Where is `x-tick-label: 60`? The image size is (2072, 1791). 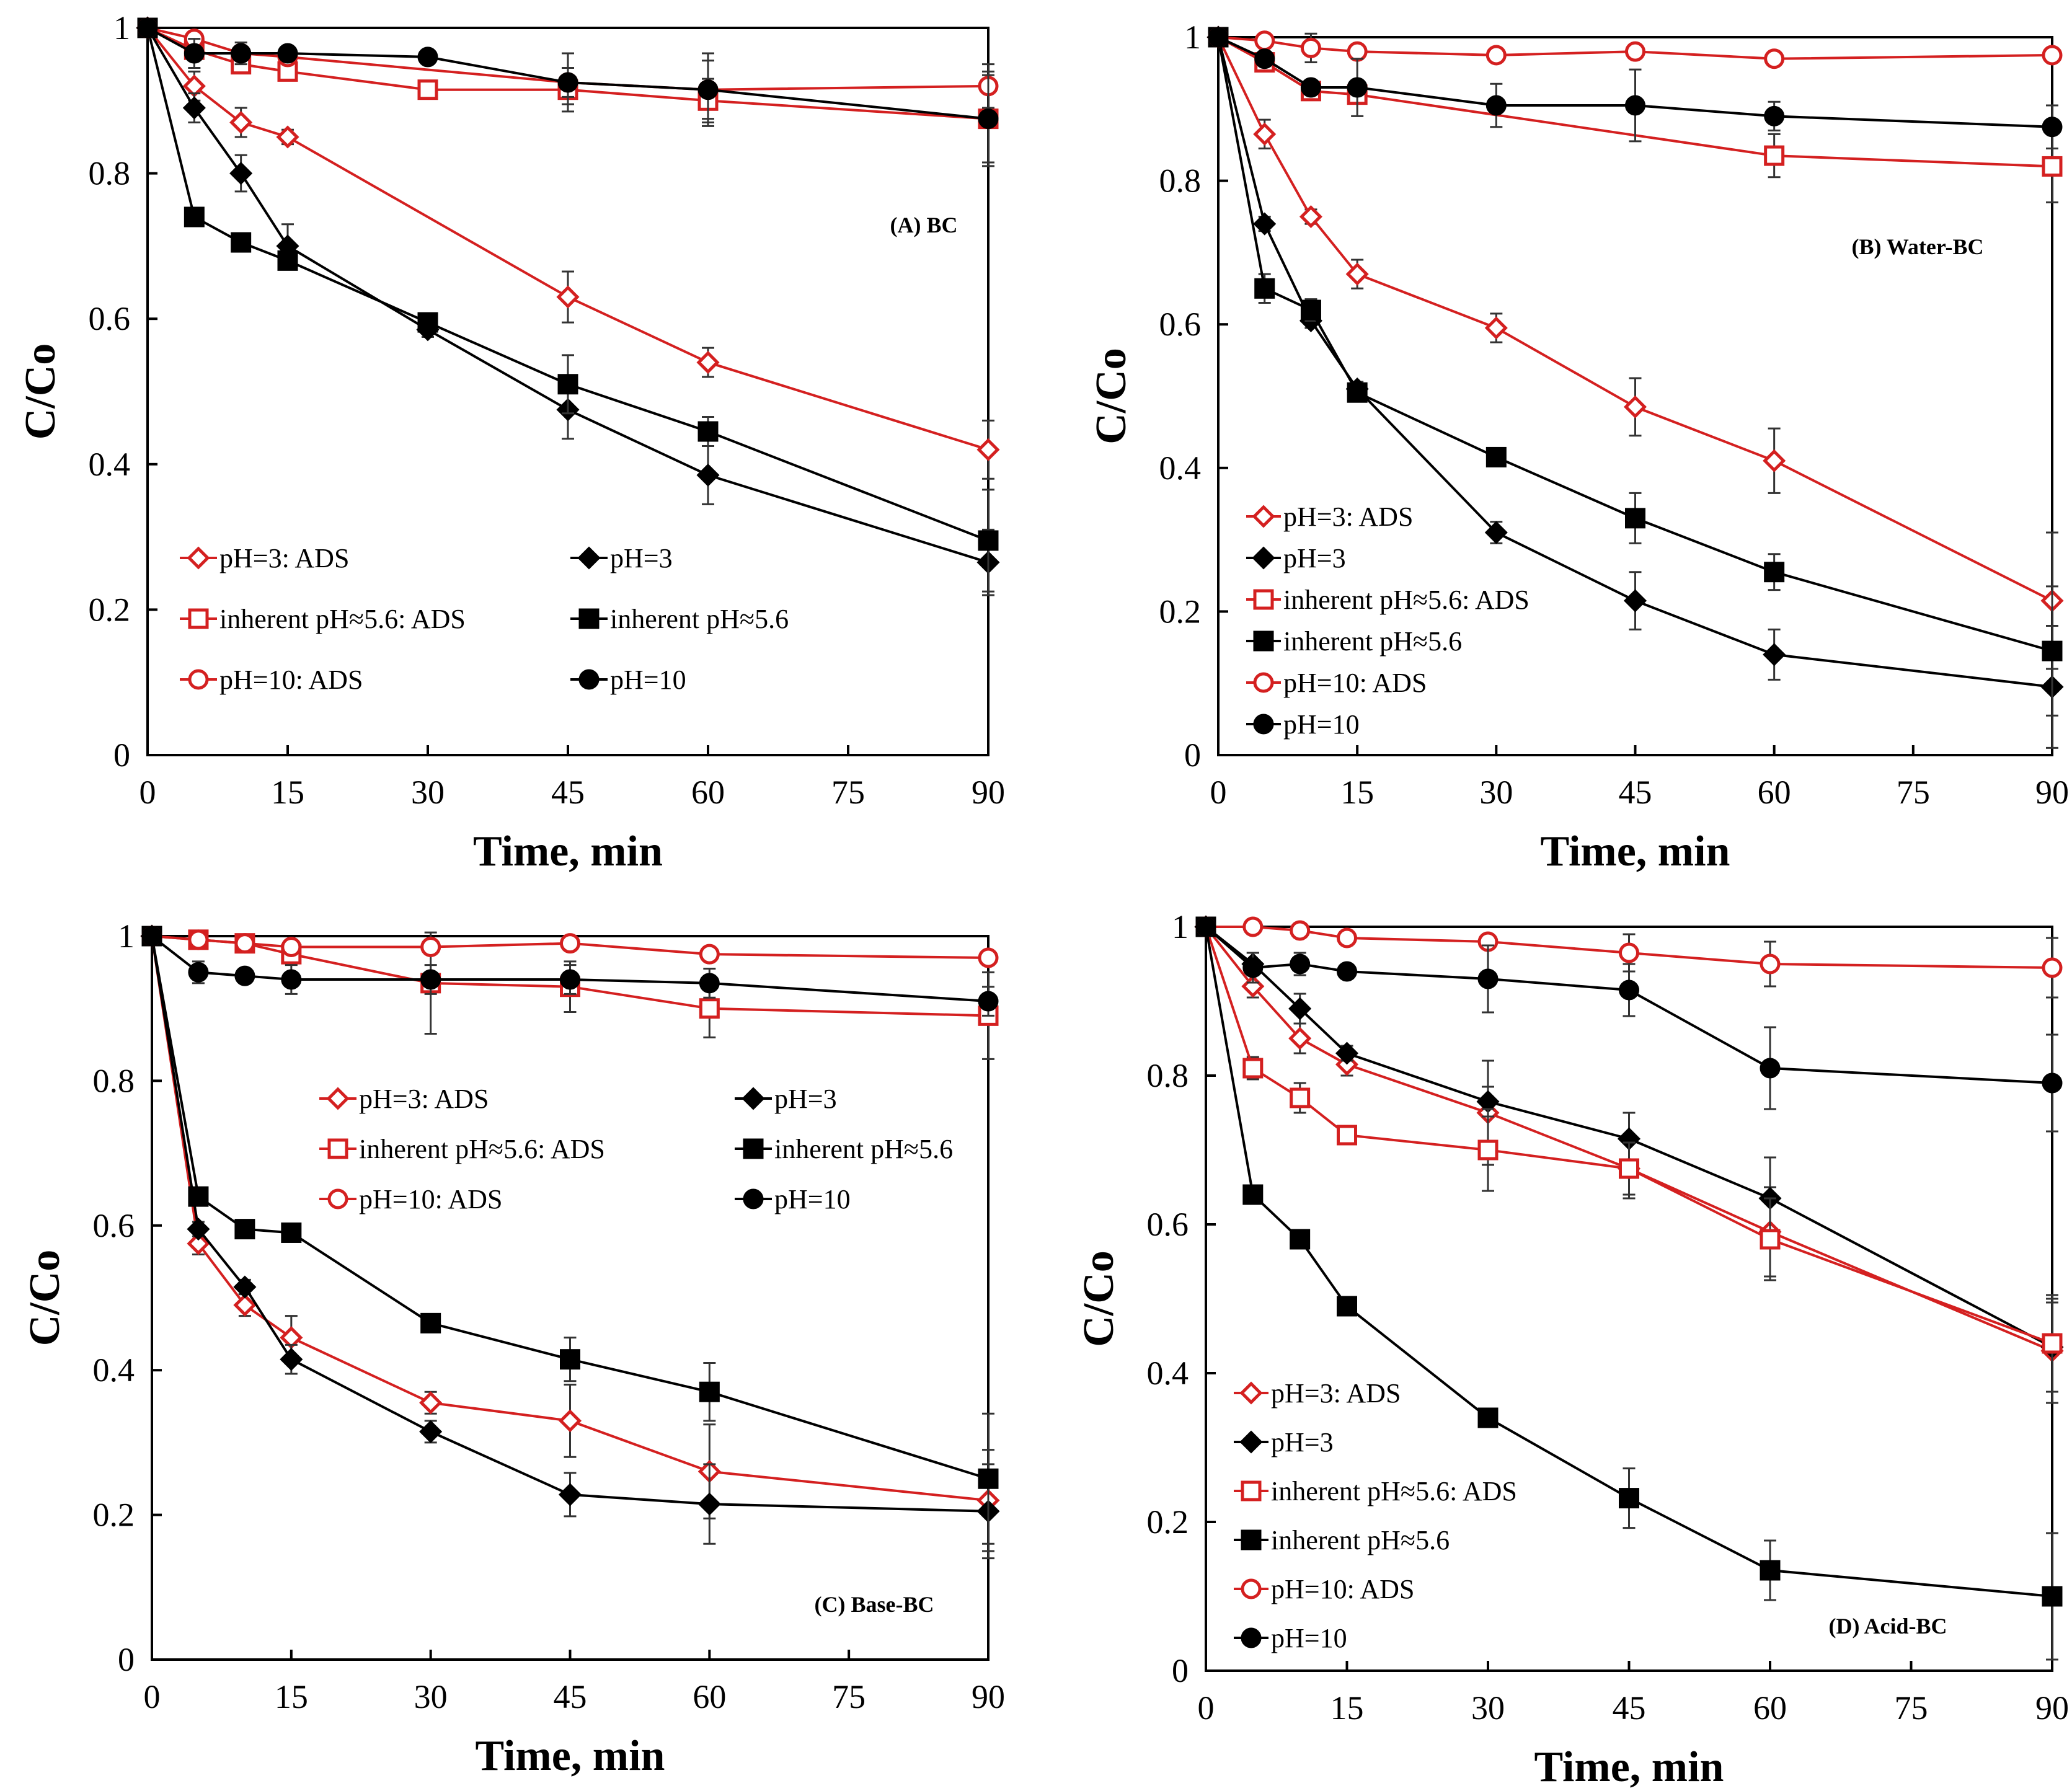 x-tick-label: 60 is located at coordinates (1775, 792).